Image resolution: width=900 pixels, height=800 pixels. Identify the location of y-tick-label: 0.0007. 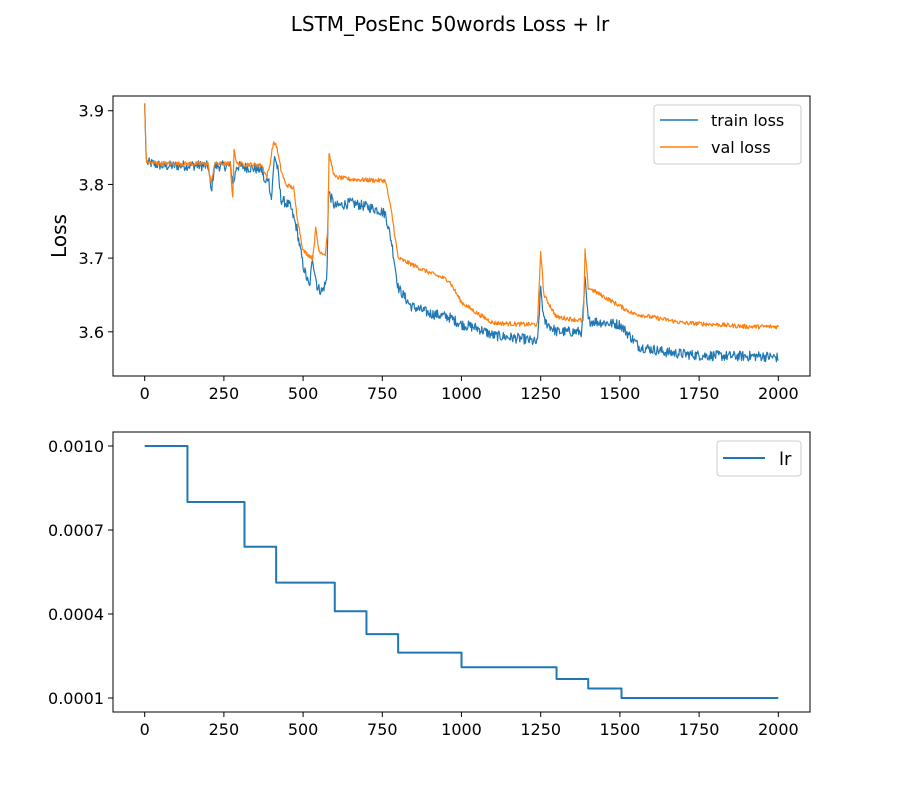
(76, 530).